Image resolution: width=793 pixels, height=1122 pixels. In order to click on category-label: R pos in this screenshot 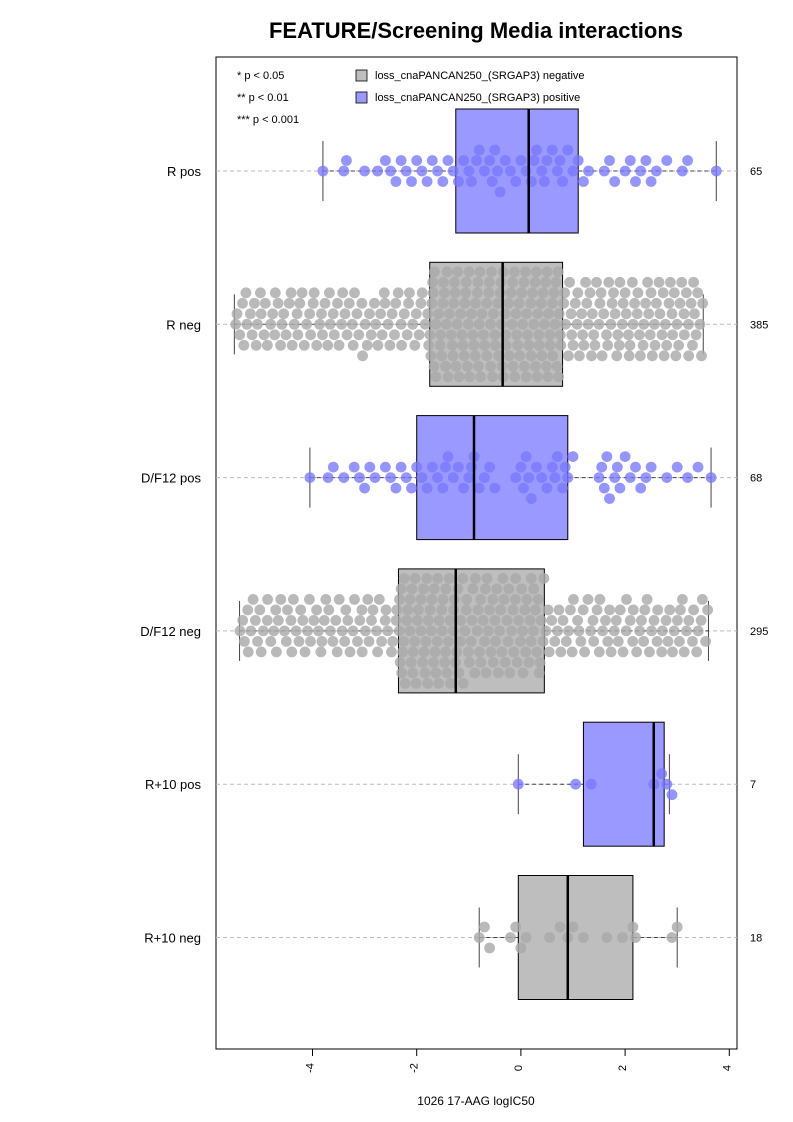, I will do `click(184, 171)`.